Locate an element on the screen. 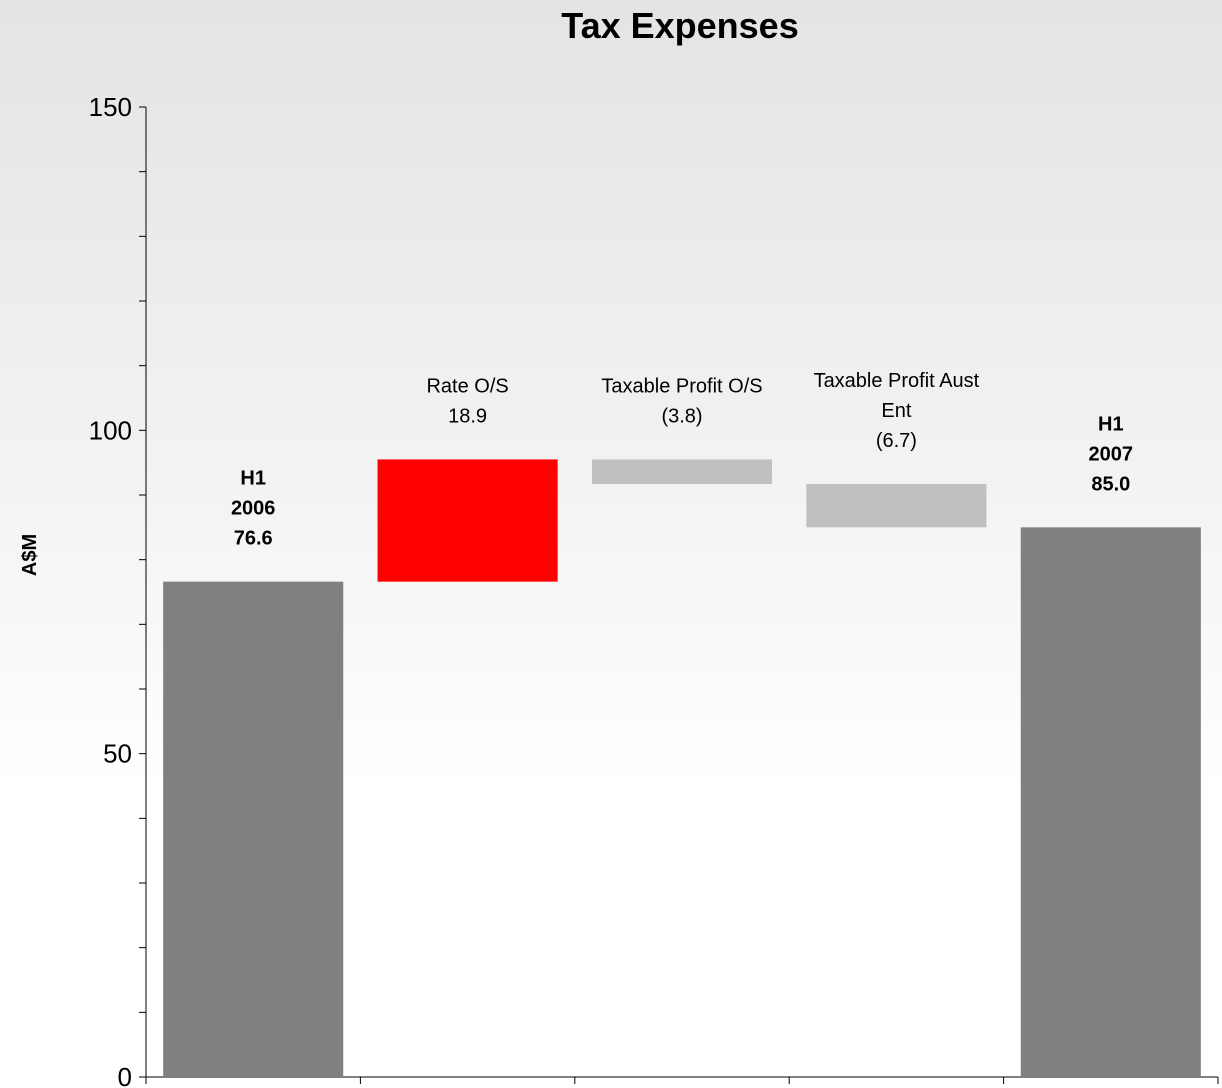 Image resolution: width=1222 pixels, height=1088 pixels. bar-label: (3.8) is located at coordinates (681, 416).